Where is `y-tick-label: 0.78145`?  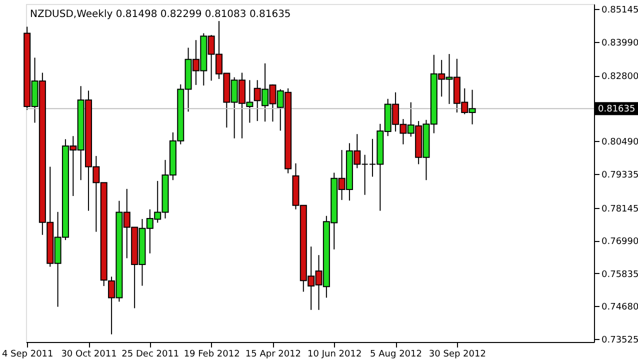
y-tick-label: 0.78145 is located at coordinates (620, 209).